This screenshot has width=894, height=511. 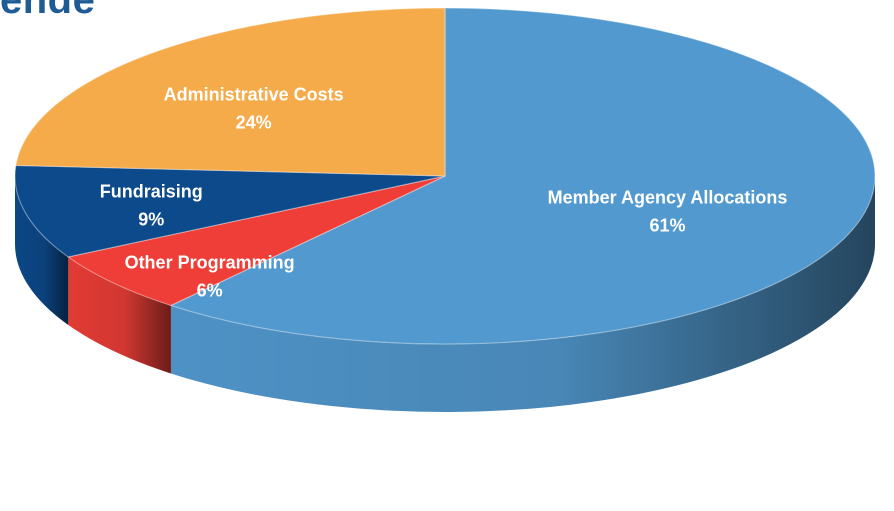 I want to click on slice-value-administrative-costs: 24%, so click(x=254, y=122).